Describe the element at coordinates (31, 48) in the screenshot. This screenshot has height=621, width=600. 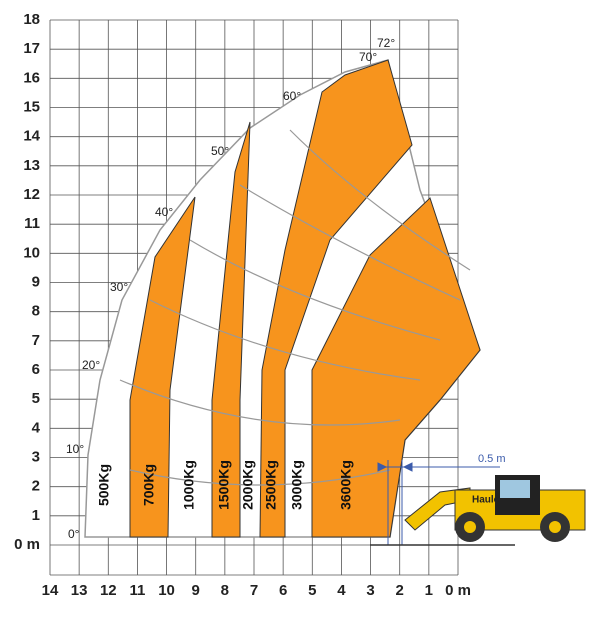
I see `y-label: 17` at that location.